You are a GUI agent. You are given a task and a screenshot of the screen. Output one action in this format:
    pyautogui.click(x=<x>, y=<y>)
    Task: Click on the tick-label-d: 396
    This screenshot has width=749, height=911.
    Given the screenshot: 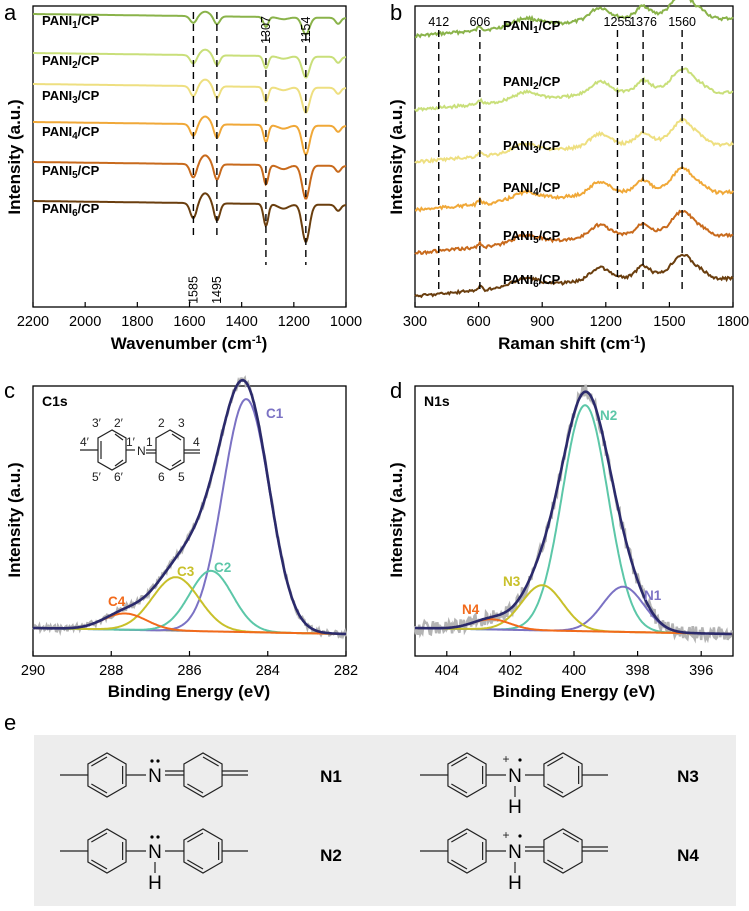 What is the action you would take?
    pyautogui.click(x=701, y=671)
    